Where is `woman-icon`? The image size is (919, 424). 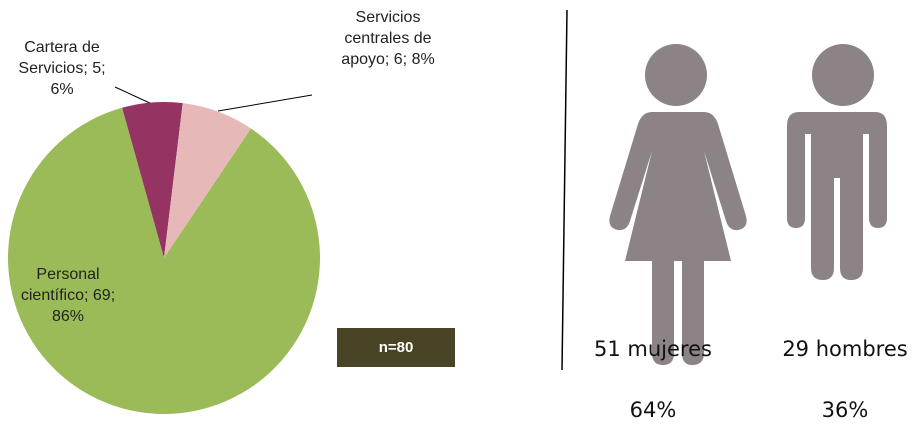 woman-icon is located at coordinates (678, 204).